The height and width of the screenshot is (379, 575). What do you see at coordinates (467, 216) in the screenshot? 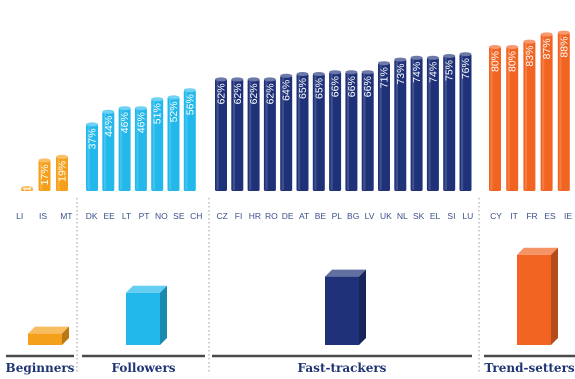
I see `category-label: LU` at bounding box center [467, 216].